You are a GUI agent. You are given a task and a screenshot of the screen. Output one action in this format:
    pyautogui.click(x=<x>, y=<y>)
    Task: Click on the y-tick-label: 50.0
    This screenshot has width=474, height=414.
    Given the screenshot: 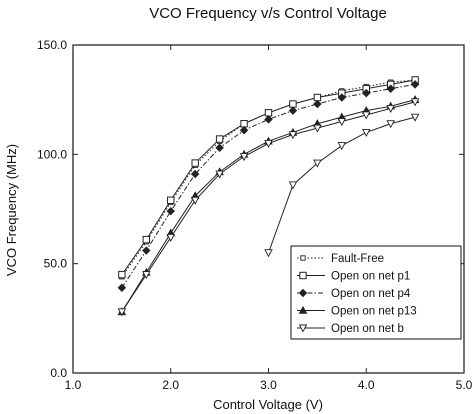 What is the action you would take?
    pyautogui.click(x=56, y=264)
    